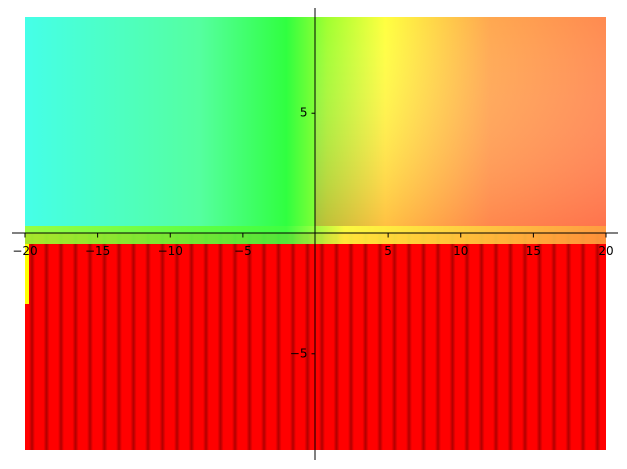  What do you see at coordinates (304, 113) in the screenshot?
I see `y-tick-label: 5` at bounding box center [304, 113].